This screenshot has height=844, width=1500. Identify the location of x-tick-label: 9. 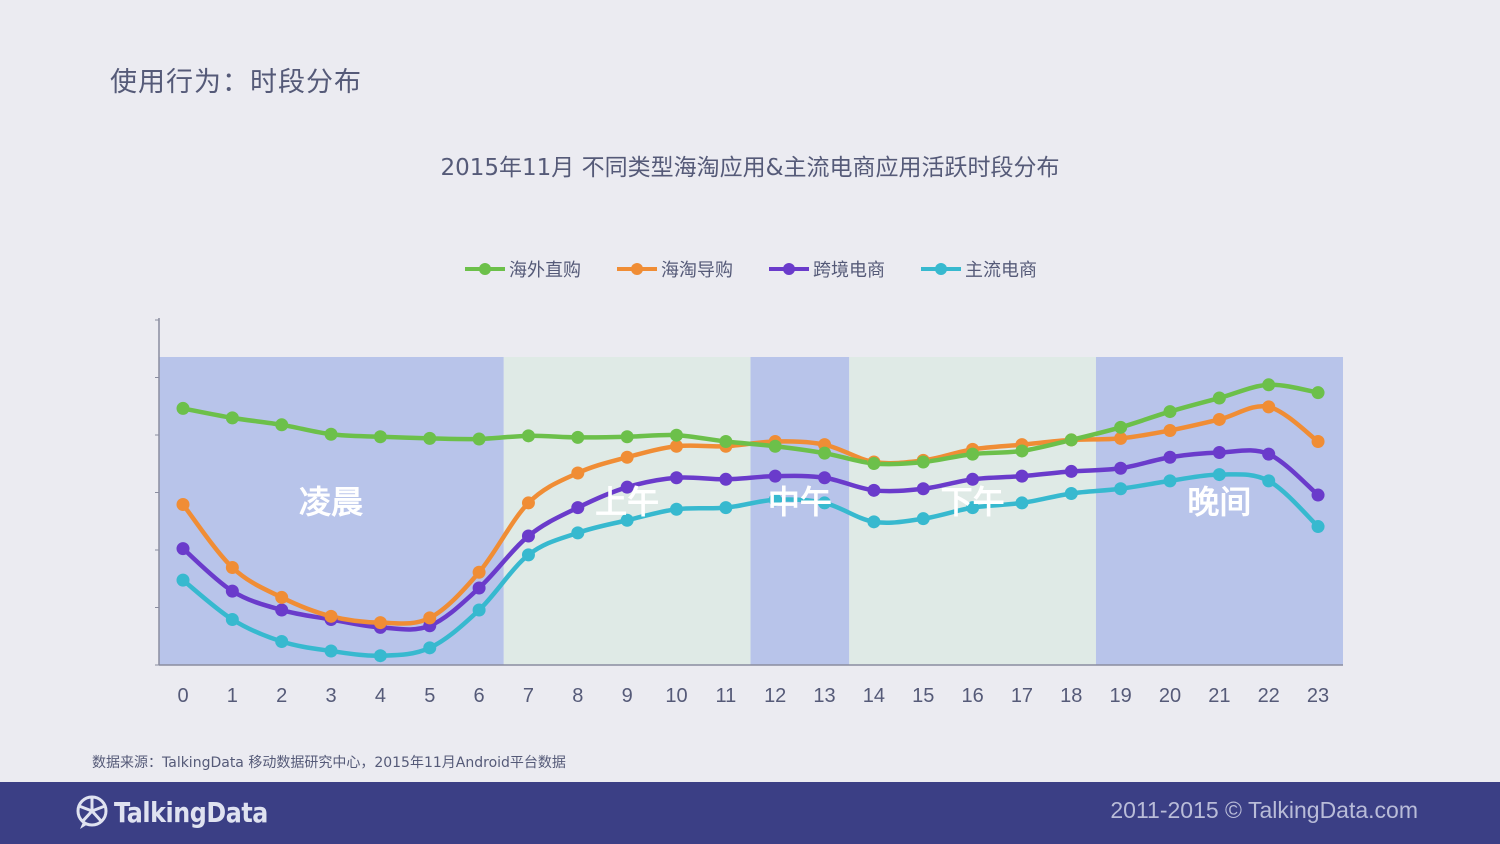
(627, 696).